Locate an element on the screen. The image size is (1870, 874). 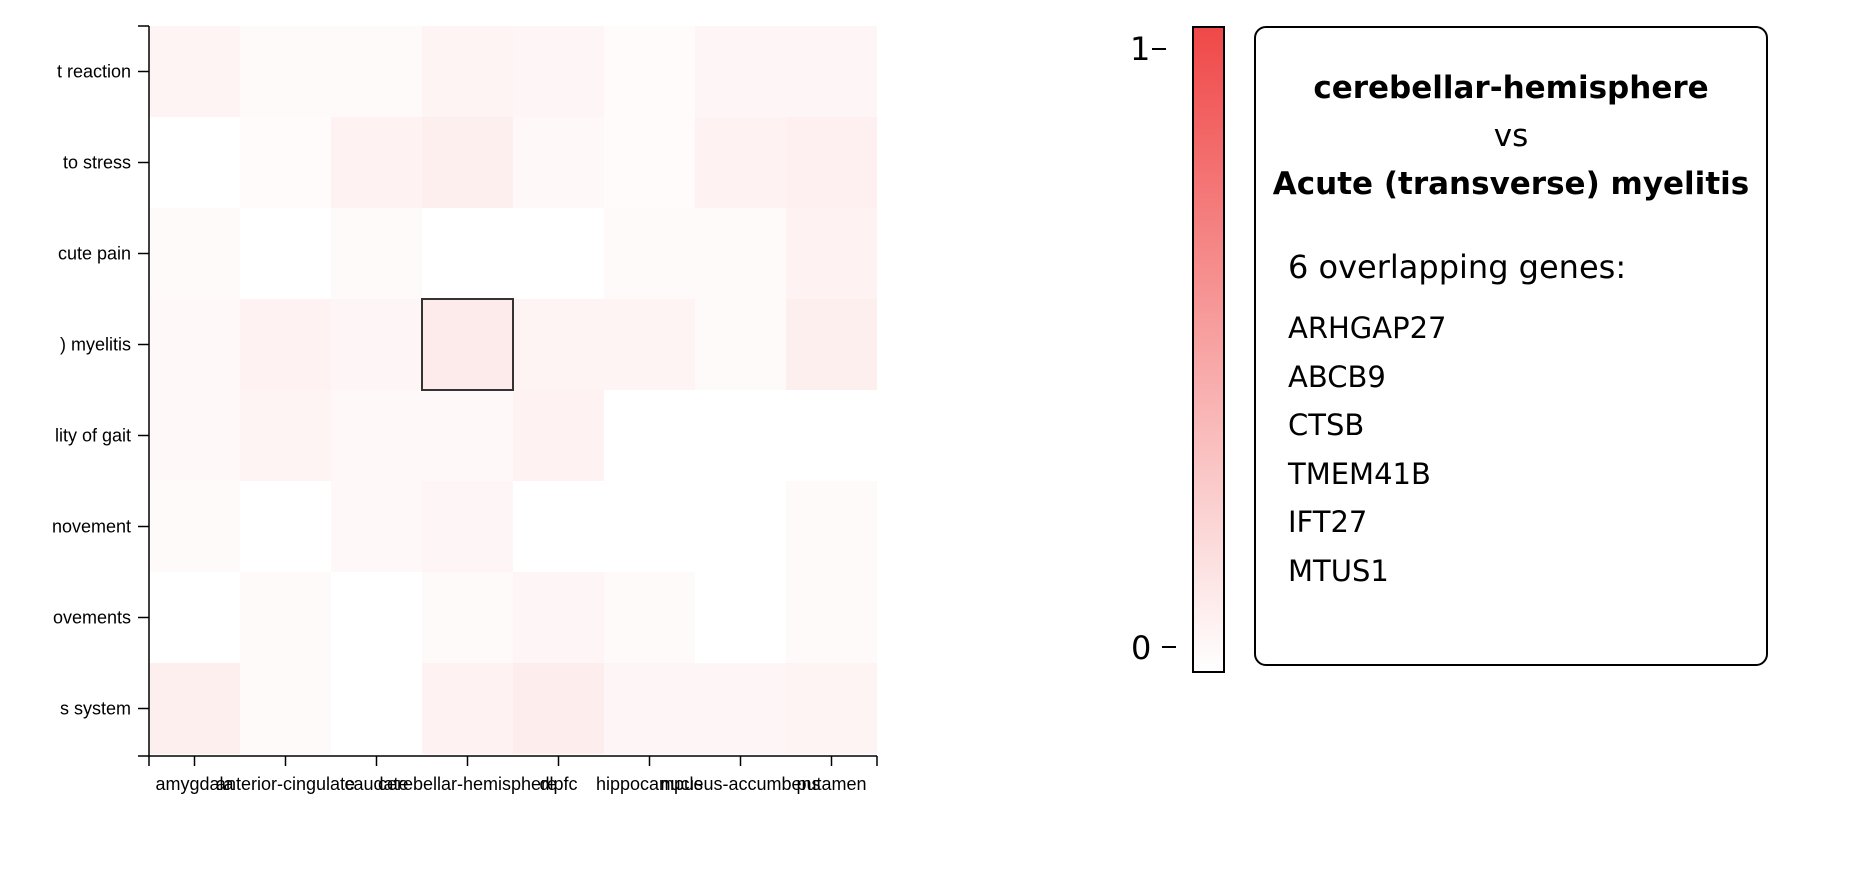
y-tick-label: cute pain is located at coordinates (94, 254).